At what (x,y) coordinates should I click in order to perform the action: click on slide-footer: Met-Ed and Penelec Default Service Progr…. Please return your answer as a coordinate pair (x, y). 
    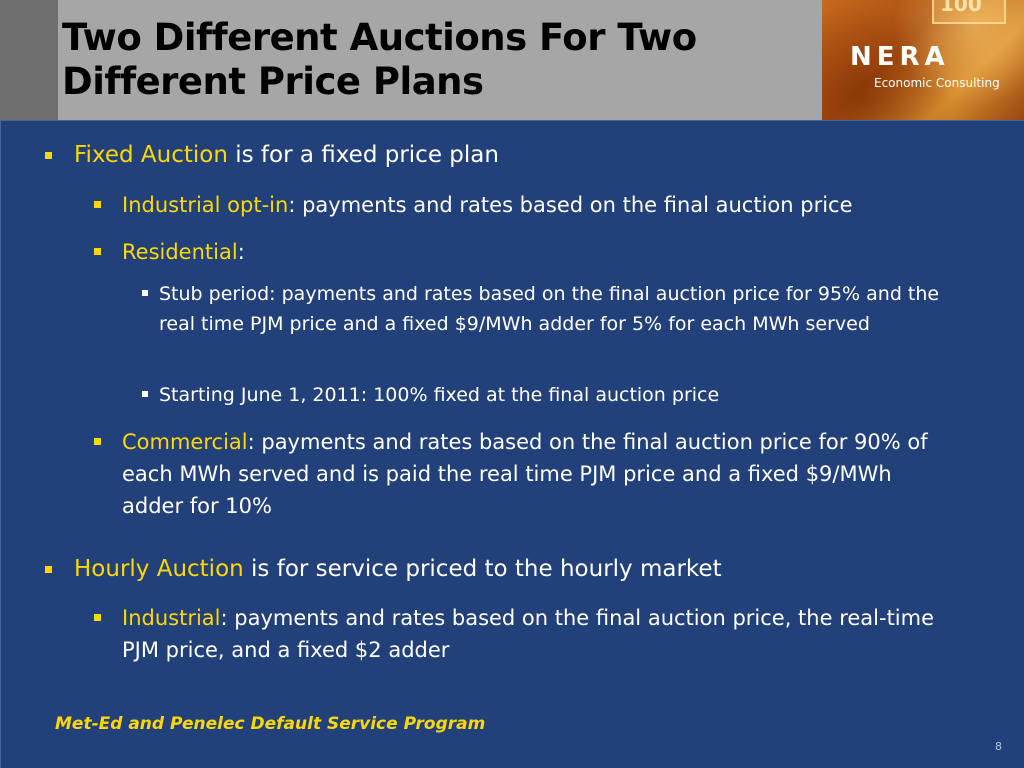
    Looking at the image, I should click on (270, 724).